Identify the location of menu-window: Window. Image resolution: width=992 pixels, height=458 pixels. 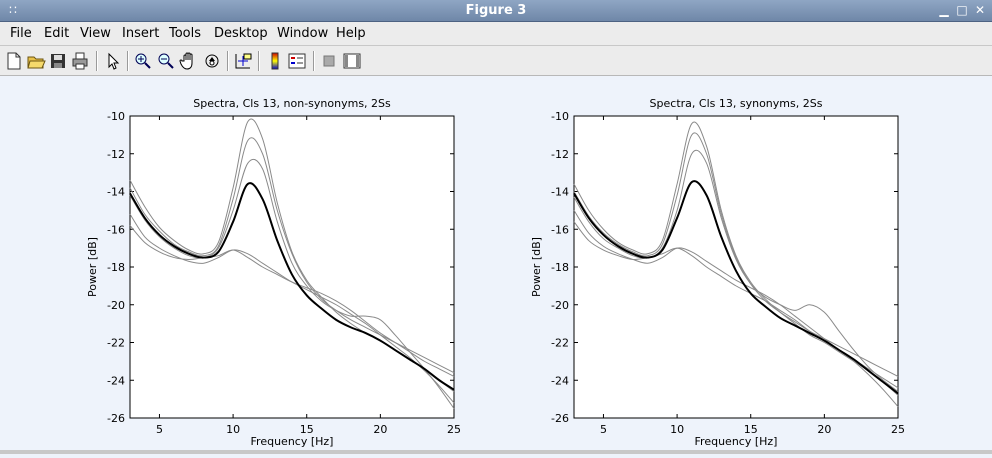
(303, 33).